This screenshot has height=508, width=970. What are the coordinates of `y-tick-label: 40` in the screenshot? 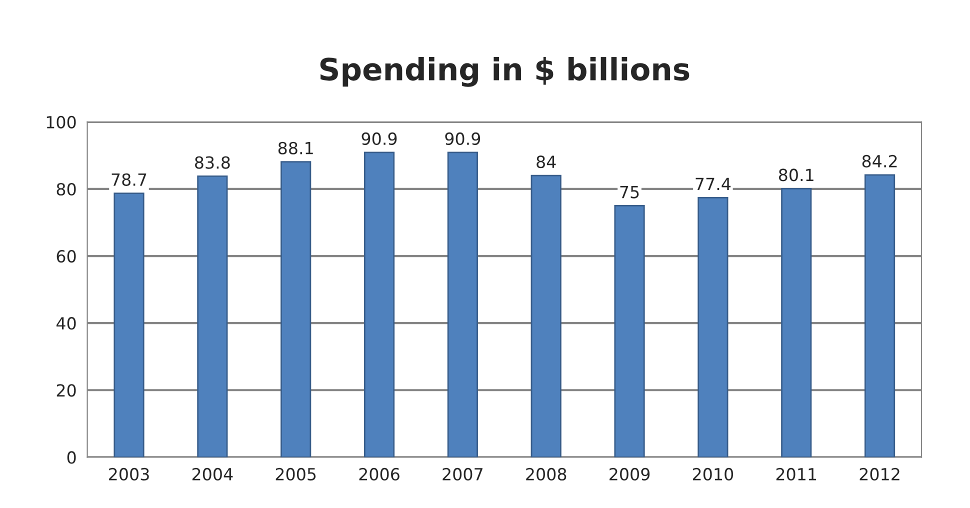 It's located at (66, 323).